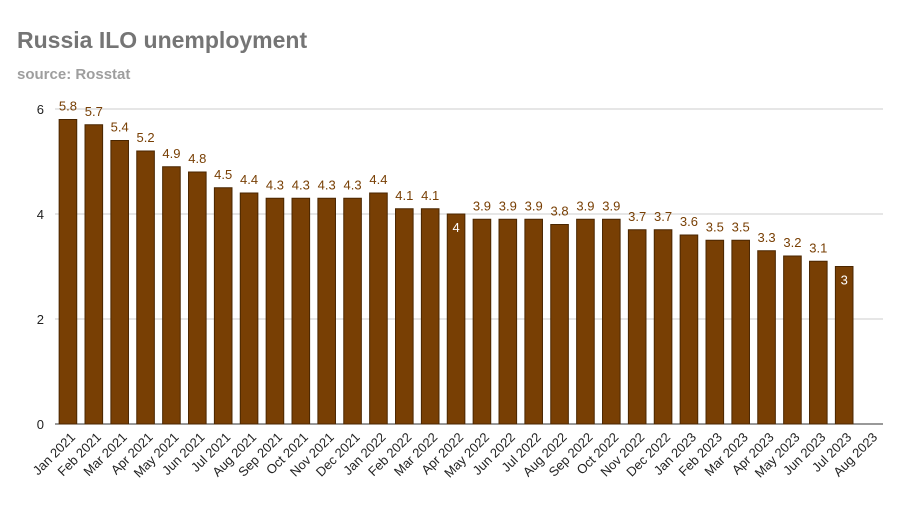 The width and height of the screenshot is (900, 510). What do you see at coordinates (560, 211) in the screenshot?
I see `data-label: 3.8` at bounding box center [560, 211].